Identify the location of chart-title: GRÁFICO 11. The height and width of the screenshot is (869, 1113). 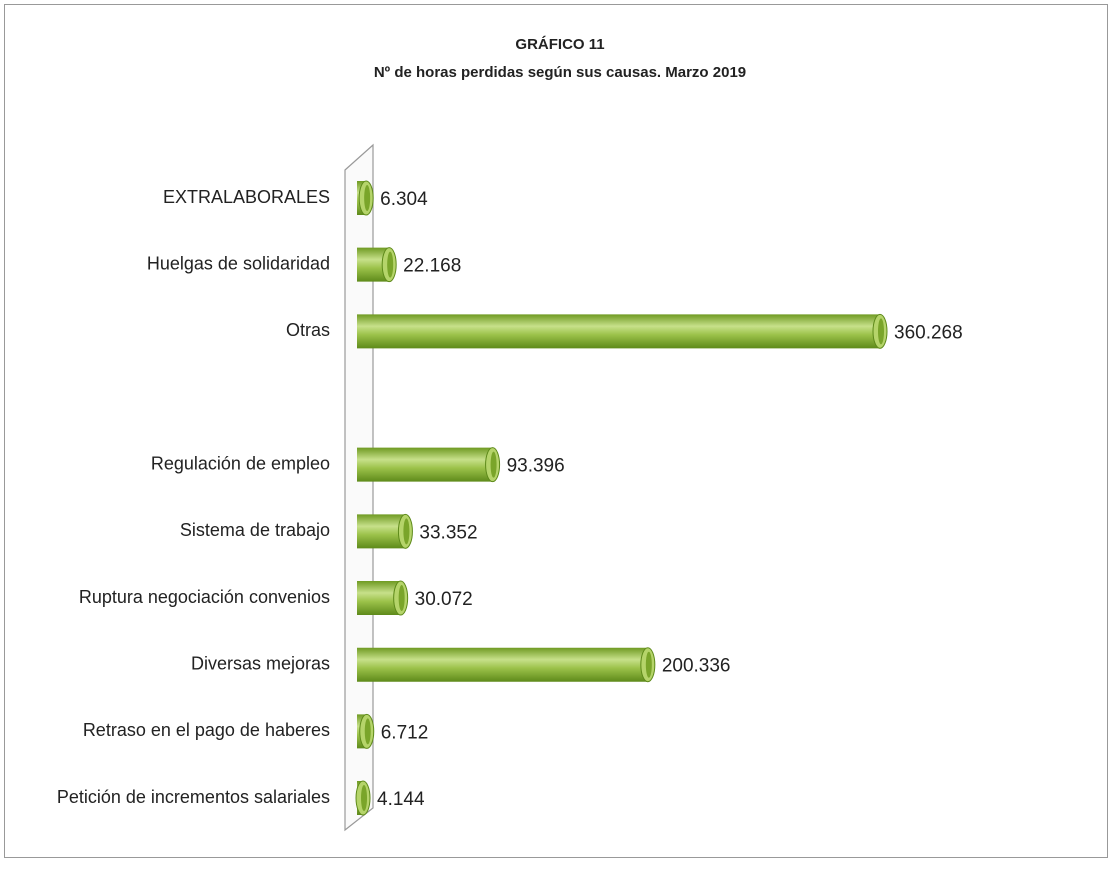
(559, 44).